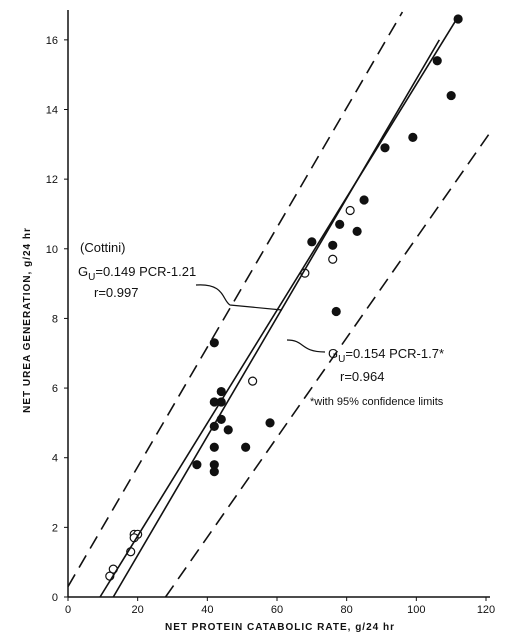 This screenshot has height=639, width=515. What do you see at coordinates (207, 610) in the screenshot?
I see `x-tick-label: 40` at bounding box center [207, 610].